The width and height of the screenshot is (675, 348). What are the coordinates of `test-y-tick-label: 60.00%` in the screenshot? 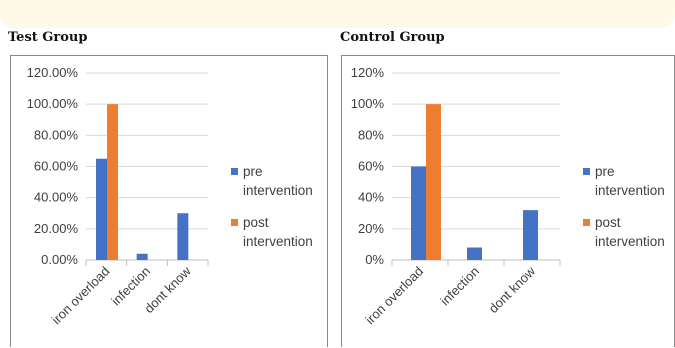 It's located at (56, 166).